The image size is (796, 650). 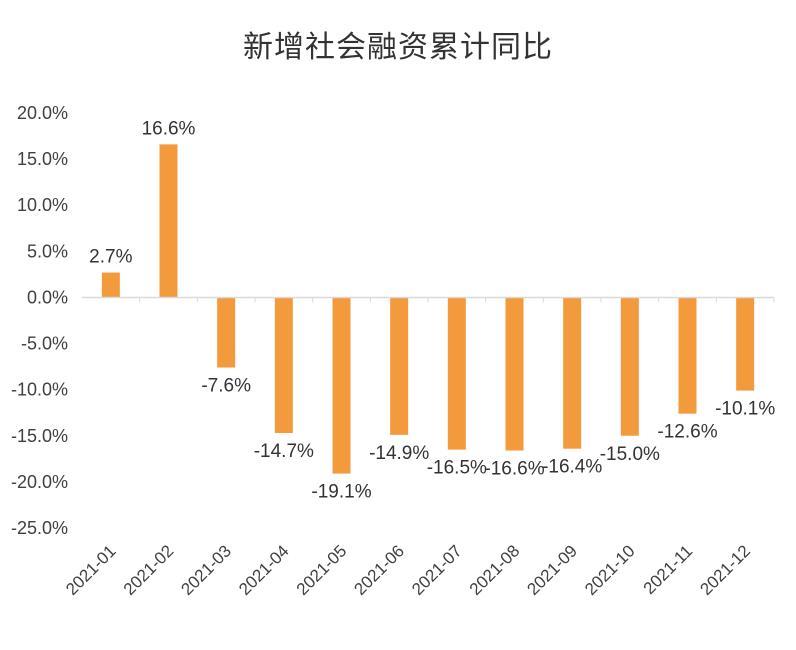 What do you see at coordinates (437, 570) in the screenshot?
I see `x-tick-label: 2021-07` at bounding box center [437, 570].